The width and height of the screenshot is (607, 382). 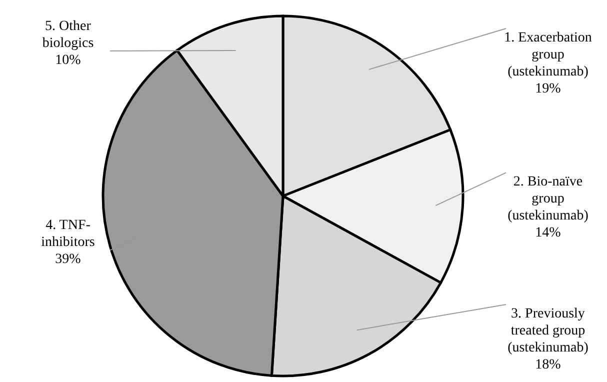 I want to click on slice-label: 3. Previously treated group (ustekinumab), so click(x=548, y=331).